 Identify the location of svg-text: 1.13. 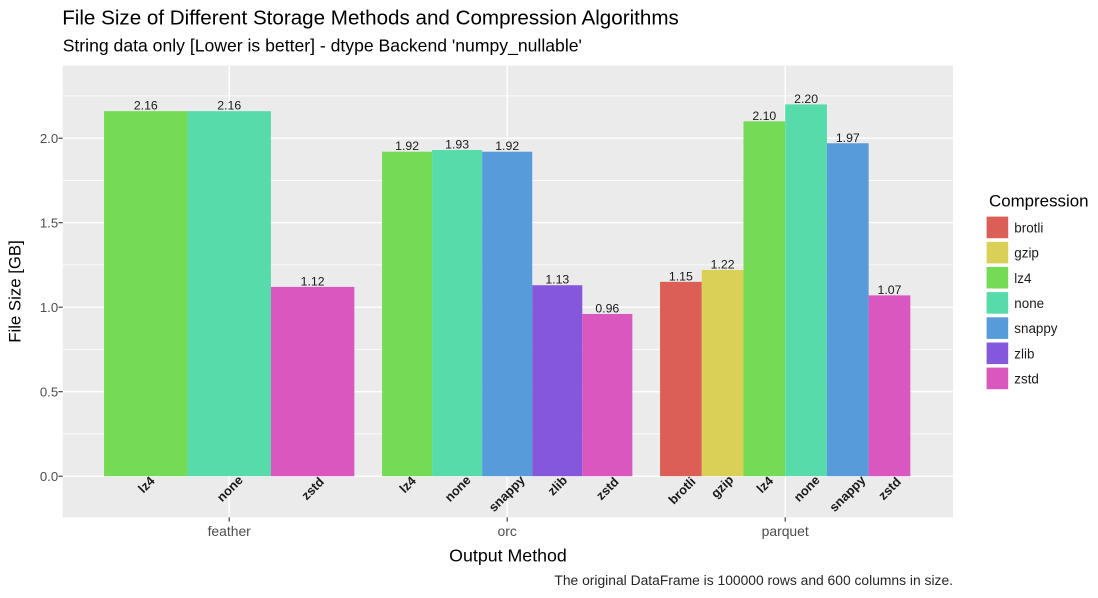
(557, 280).